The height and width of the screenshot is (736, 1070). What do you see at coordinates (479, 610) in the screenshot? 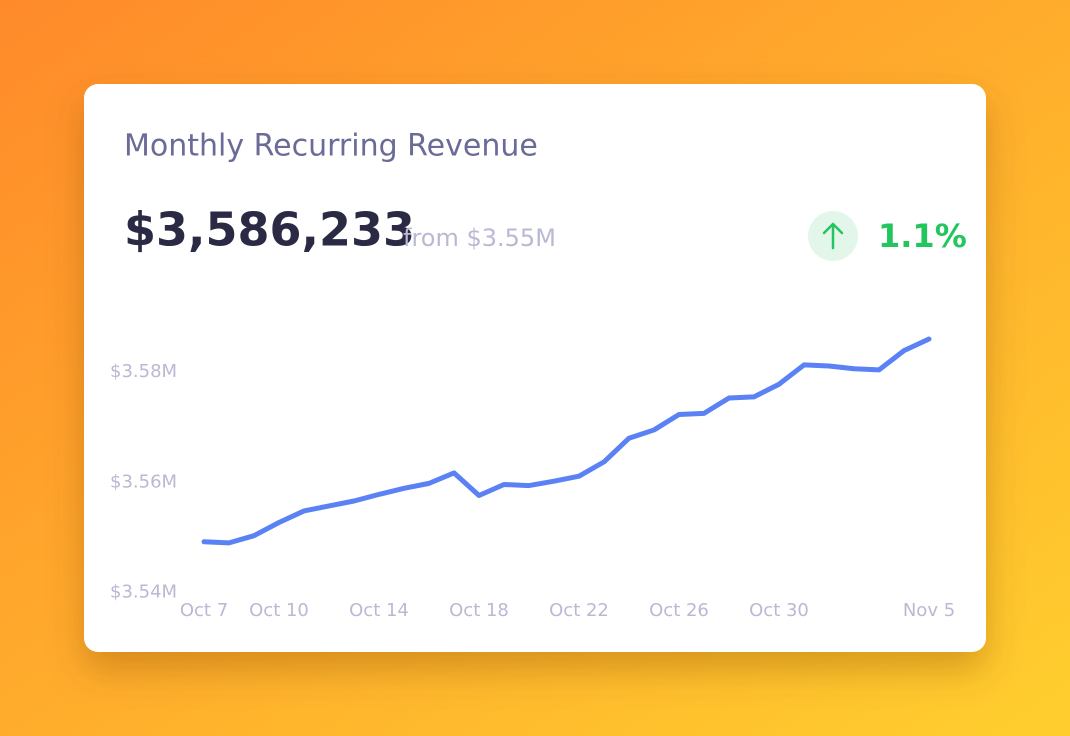
I see `x-tick-label: Oct 18` at bounding box center [479, 610].